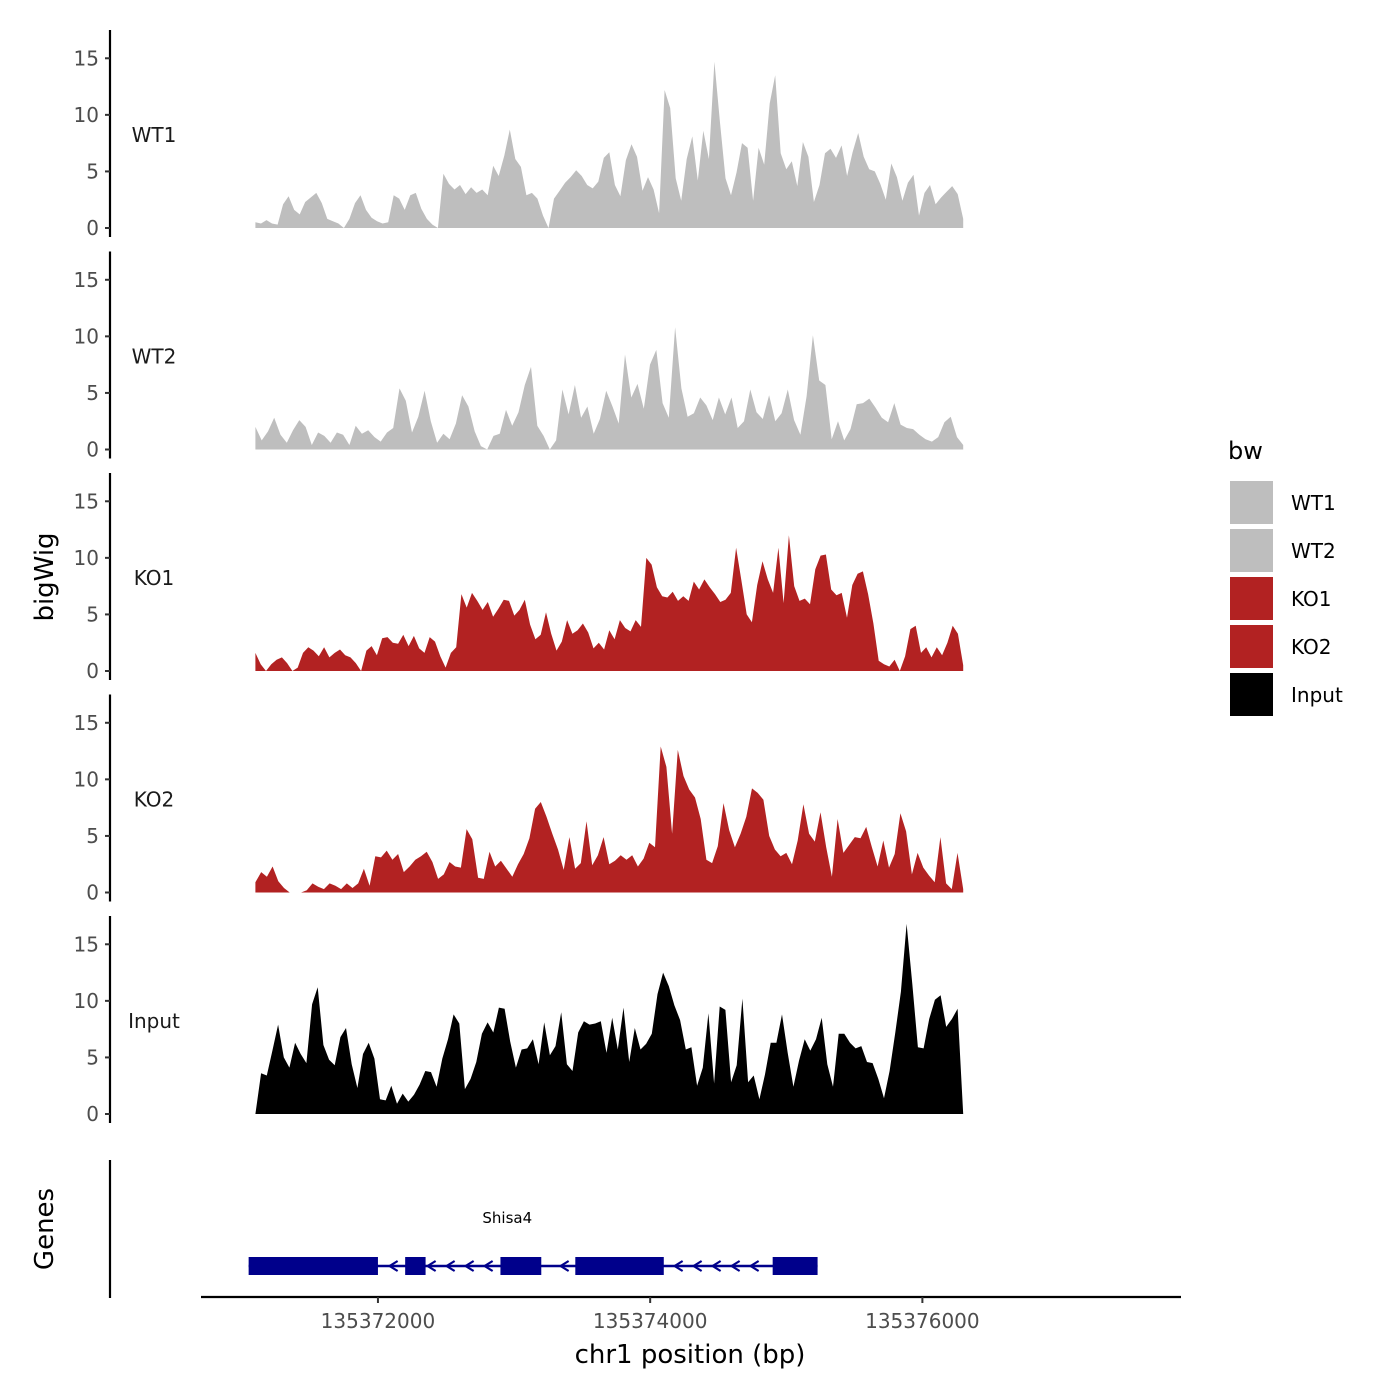  Describe the element at coordinates (1313, 551) in the screenshot. I see `legend-label: WT2` at that location.